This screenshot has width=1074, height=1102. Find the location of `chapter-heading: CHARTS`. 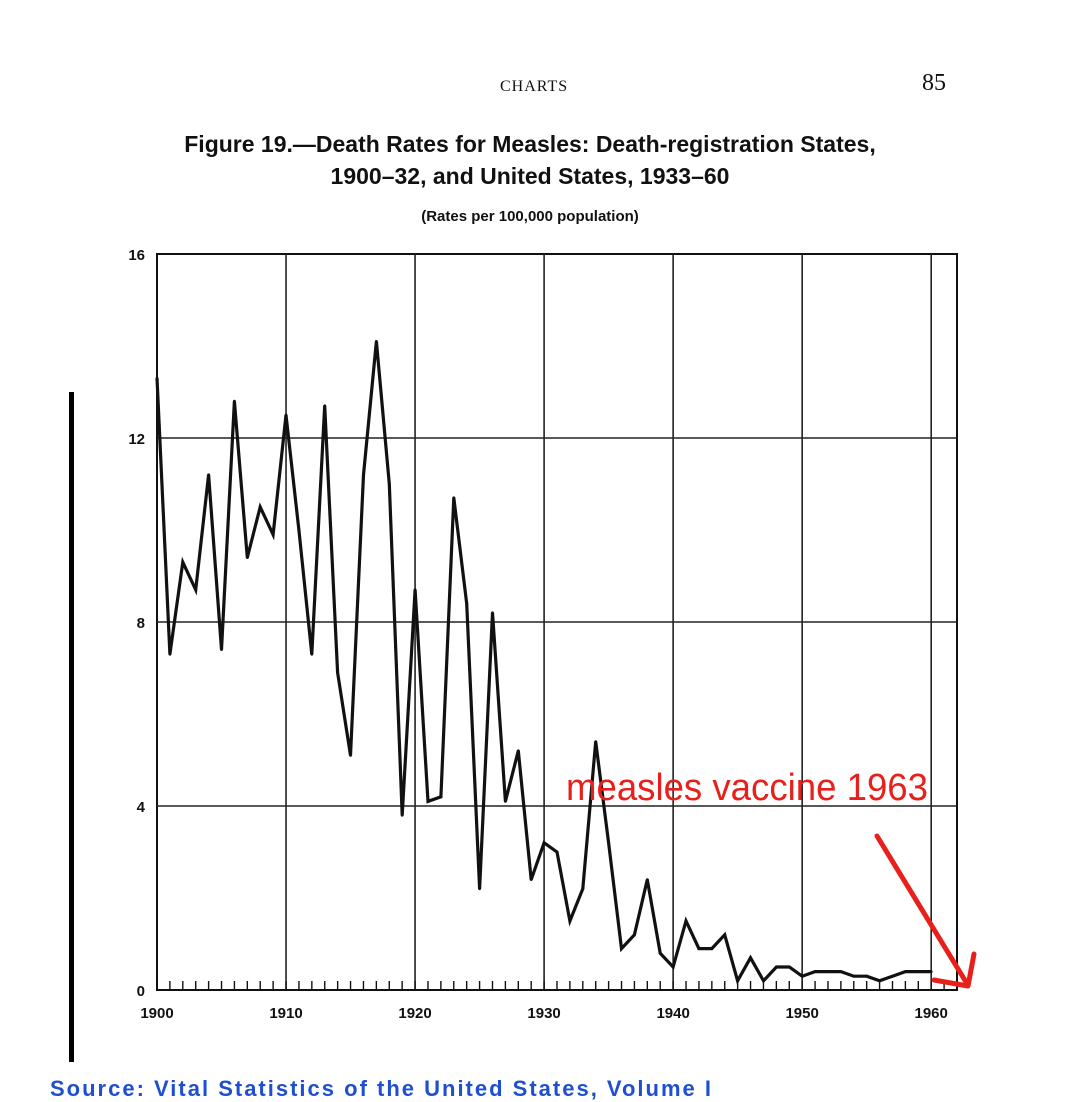

chapter-heading: CHARTS is located at coordinates (534, 86).